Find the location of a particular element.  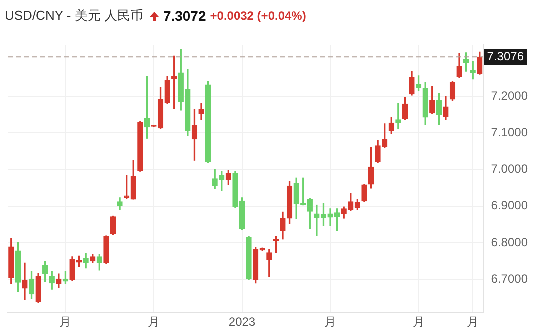

ref-line-label: 7.3076 is located at coordinates (505, 56).